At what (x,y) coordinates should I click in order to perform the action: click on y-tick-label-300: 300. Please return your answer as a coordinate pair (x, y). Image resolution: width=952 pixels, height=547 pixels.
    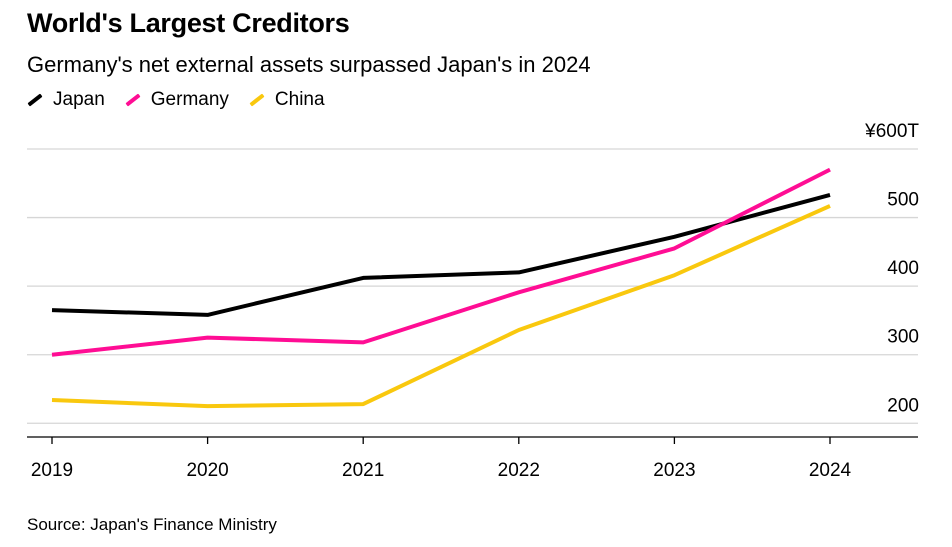
    Looking at the image, I should click on (903, 337).